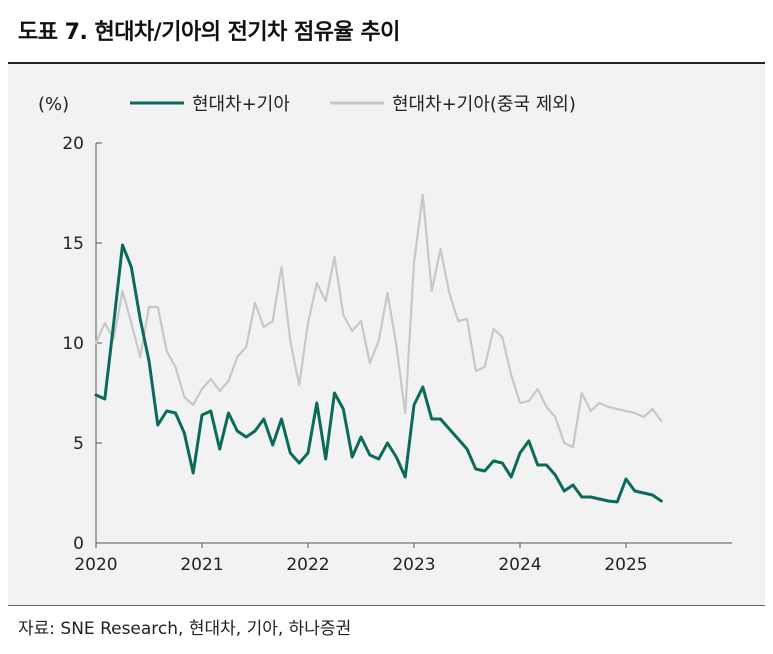 Image resolution: width=773 pixels, height=654 pixels. What do you see at coordinates (241, 104) in the screenshot?
I see `legend-item-hyundai-kia-label: 현대차+기아` at bounding box center [241, 104].